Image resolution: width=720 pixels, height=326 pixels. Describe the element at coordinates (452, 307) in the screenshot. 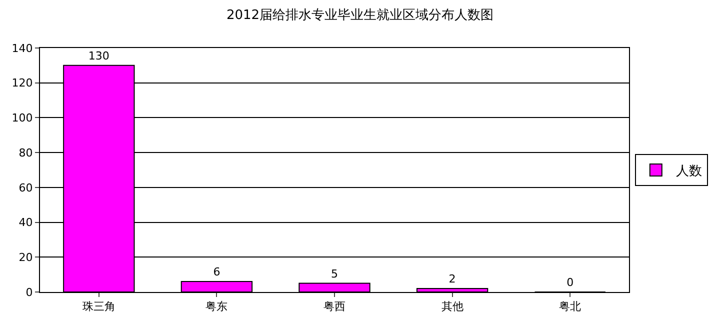

I see `x-tick-label: 其他` at that location.